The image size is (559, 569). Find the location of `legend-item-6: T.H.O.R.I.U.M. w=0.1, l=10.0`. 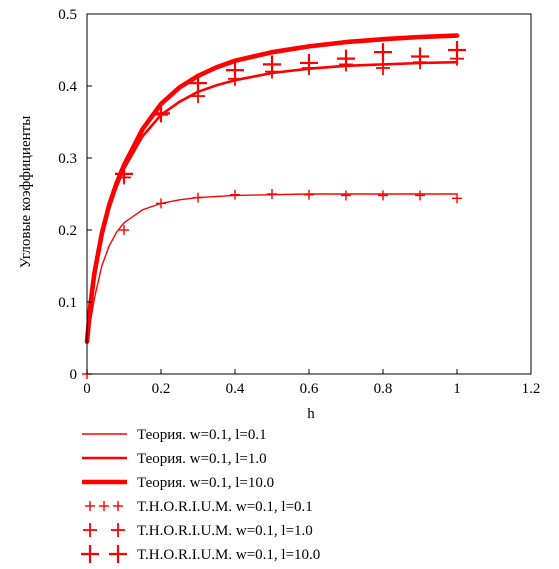

legend-item-6: T.H.O.R.I.U.M. w=0.1, l=10.0 is located at coordinates (200, 554).